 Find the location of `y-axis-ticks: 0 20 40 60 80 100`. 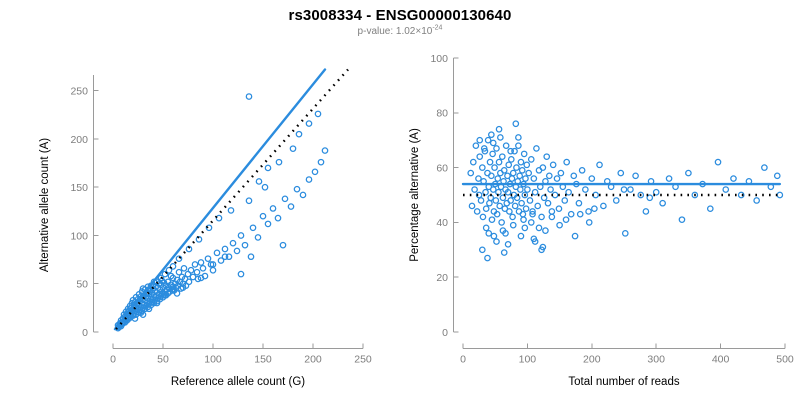

y-axis-ticks: 0 20 40 60 80 100 is located at coordinates (444, 196).